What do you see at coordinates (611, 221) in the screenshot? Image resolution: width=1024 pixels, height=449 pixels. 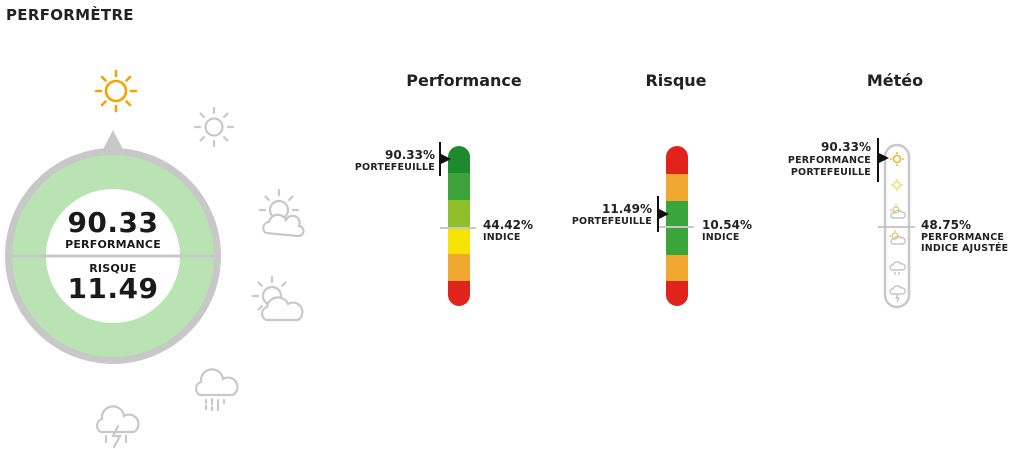 I see `risk-portfolio-label: PORTEFEUILLE` at bounding box center [611, 221].